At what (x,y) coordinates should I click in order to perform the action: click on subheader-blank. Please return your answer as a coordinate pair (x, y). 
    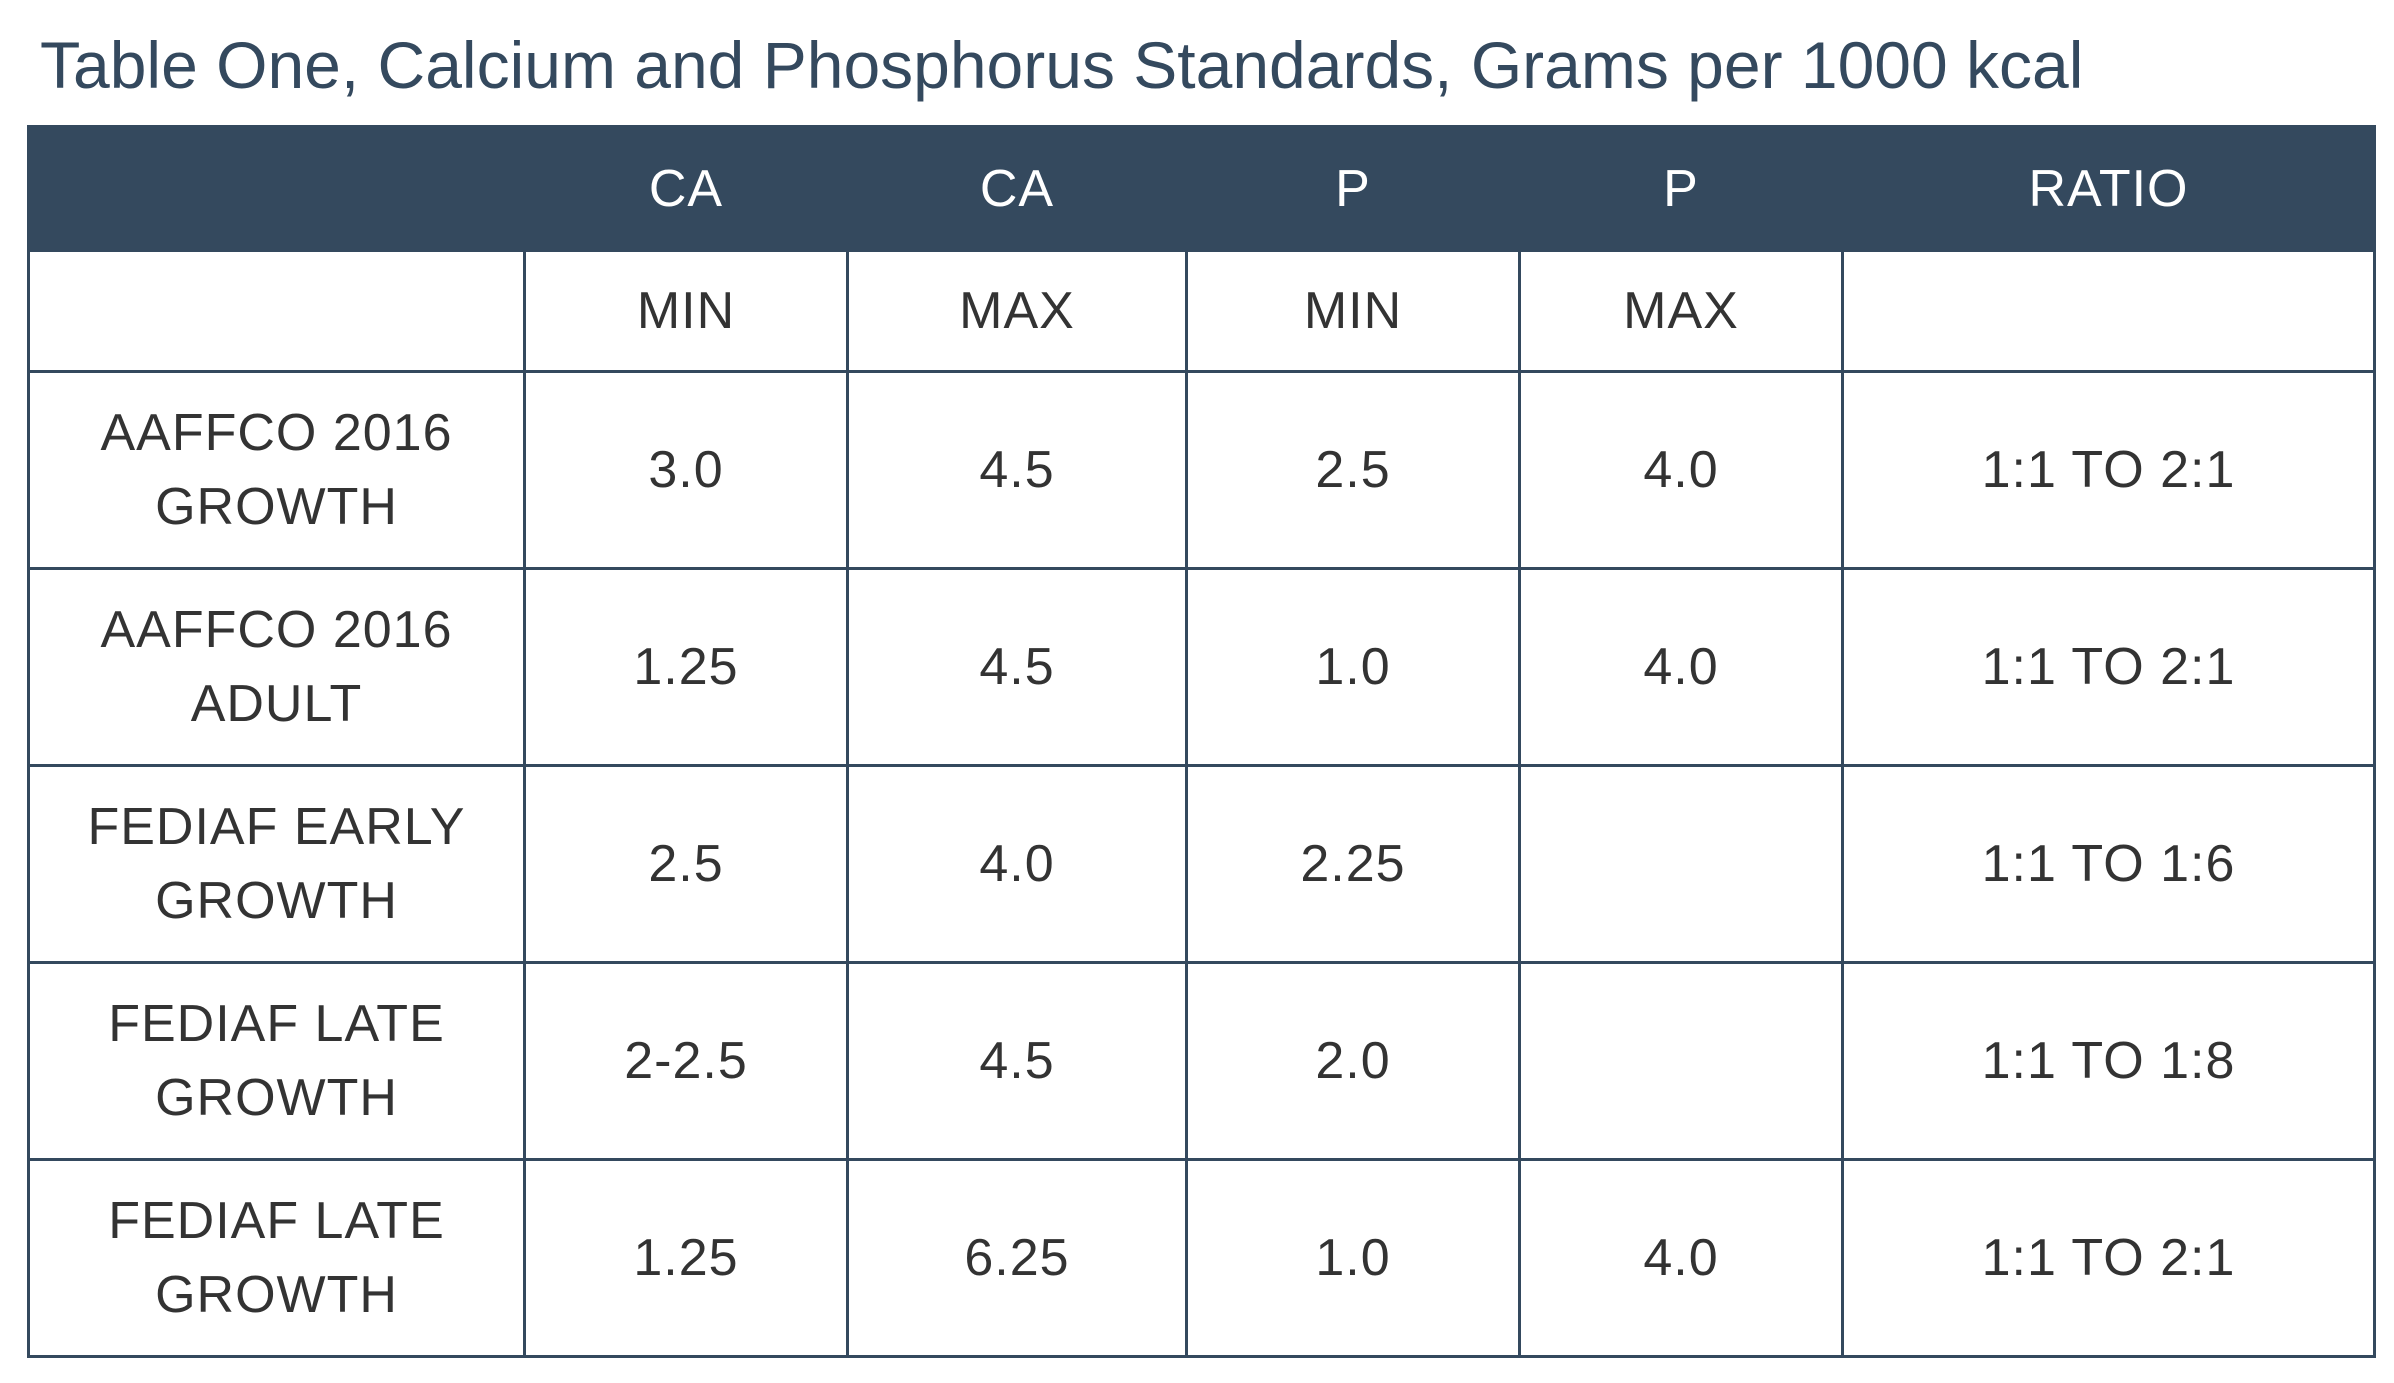
    Looking at the image, I should click on (276, 311).